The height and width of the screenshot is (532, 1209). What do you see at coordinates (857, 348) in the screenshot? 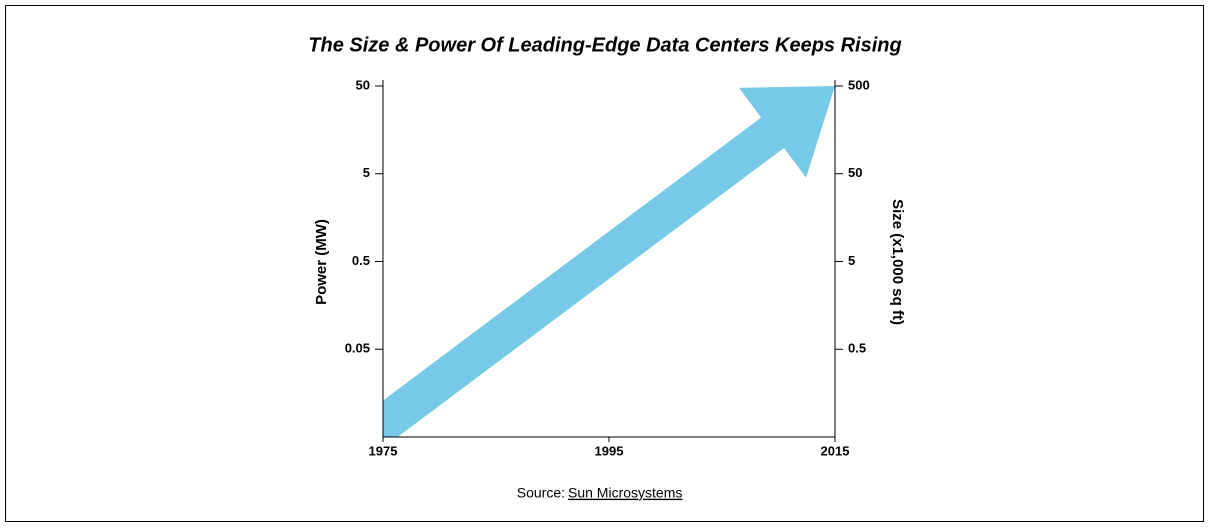
I see `y2-tick-label: 0.5` at bounding box center [857, 348].